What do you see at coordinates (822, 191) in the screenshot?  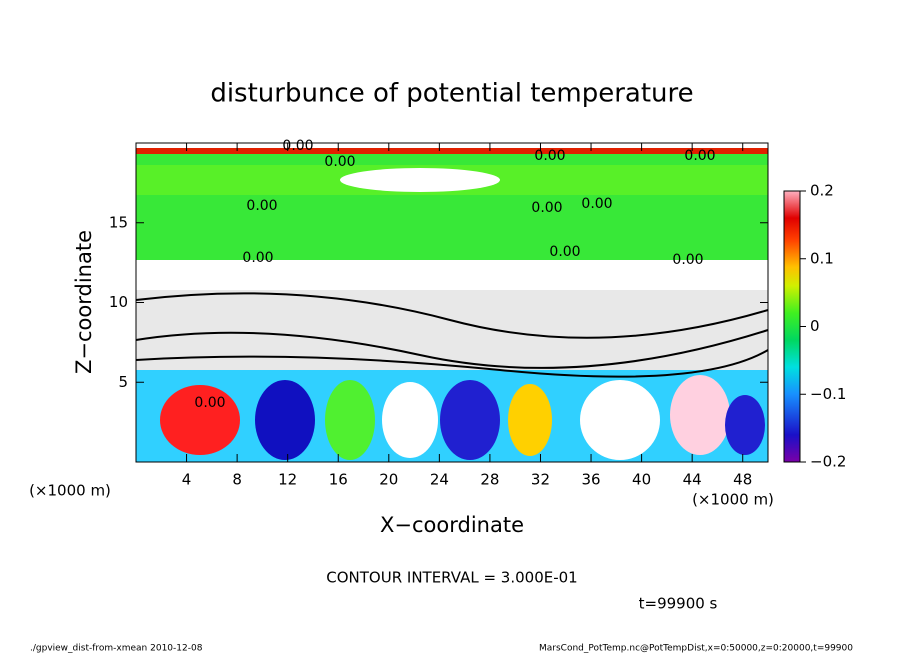 I see `colorbar-tick-label: 0.2` at bounding box center [822, 191].